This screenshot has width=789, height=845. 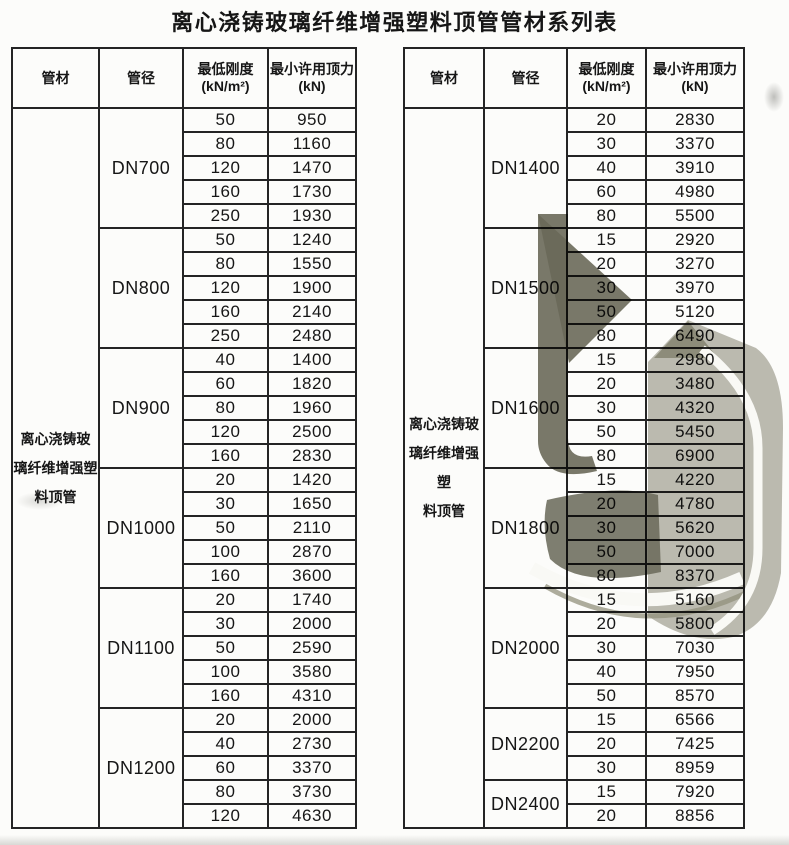 What do you see at coordinates (312, 192) in the screenshot?
I see `cell-min-jacking-force: 1730` at bounding box center [312, 192].